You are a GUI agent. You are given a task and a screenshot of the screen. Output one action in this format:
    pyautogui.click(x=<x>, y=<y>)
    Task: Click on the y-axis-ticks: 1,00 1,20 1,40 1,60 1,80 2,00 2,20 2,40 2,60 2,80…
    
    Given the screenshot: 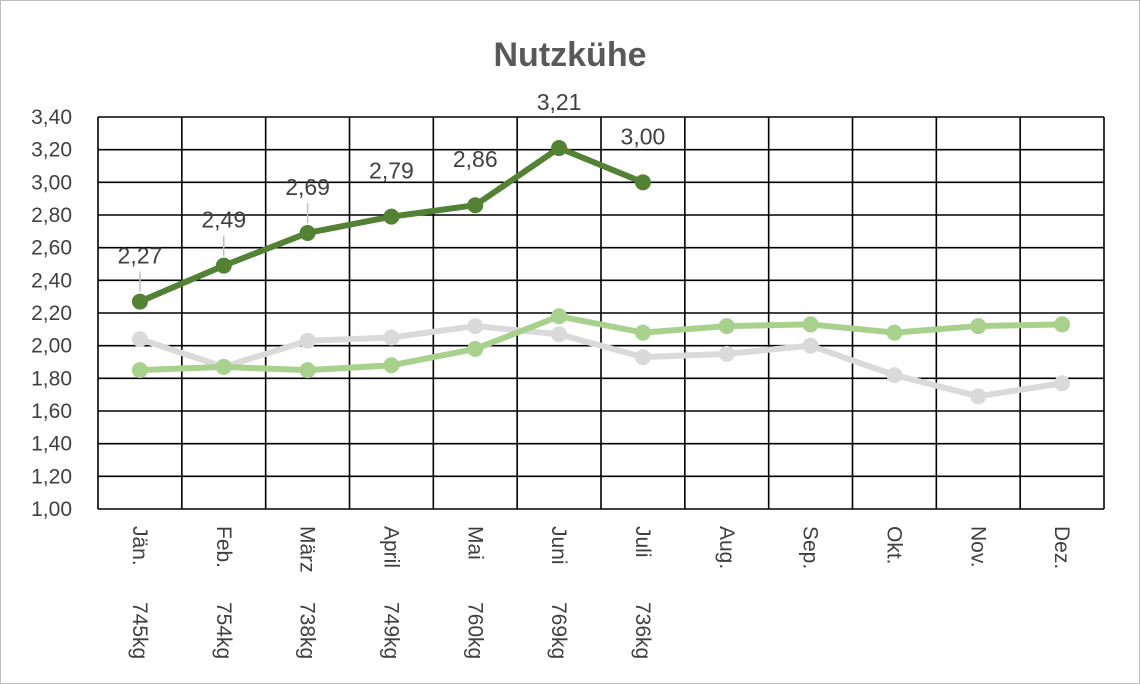 What is the action you would take?
    pyautogui.click(x=51, y=313)
    